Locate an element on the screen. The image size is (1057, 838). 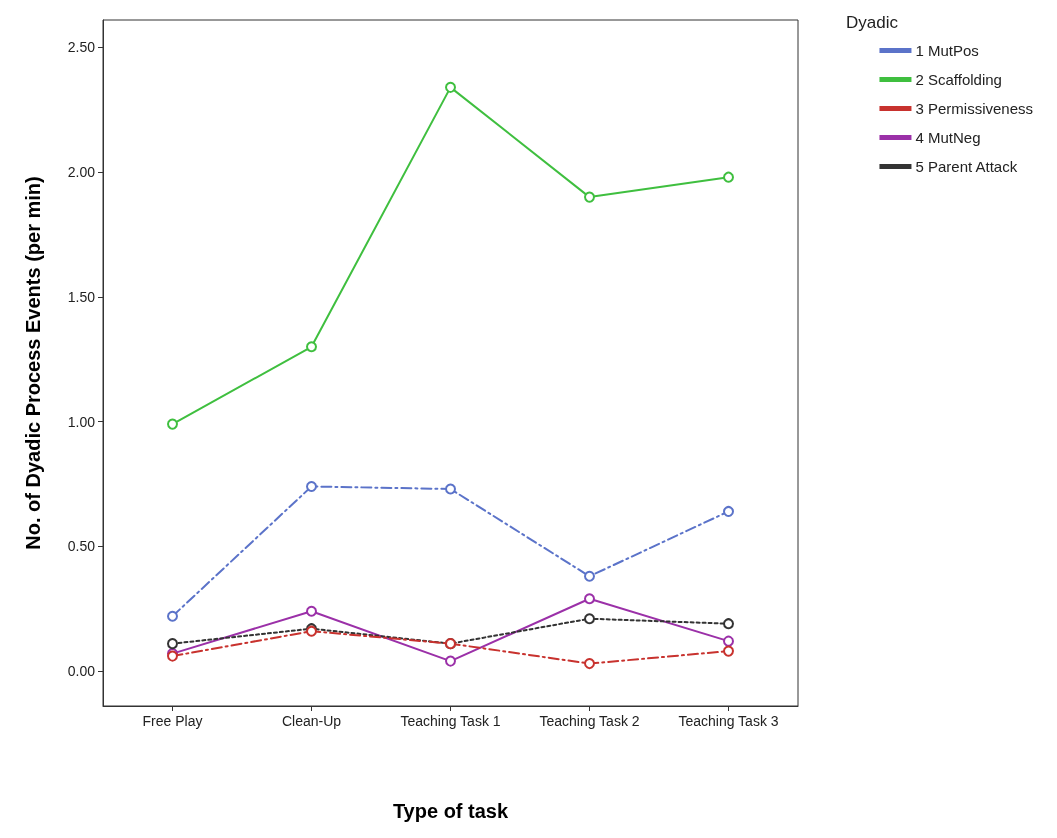
y-tick-label: 1.00 is located at coordinates (81, 421).